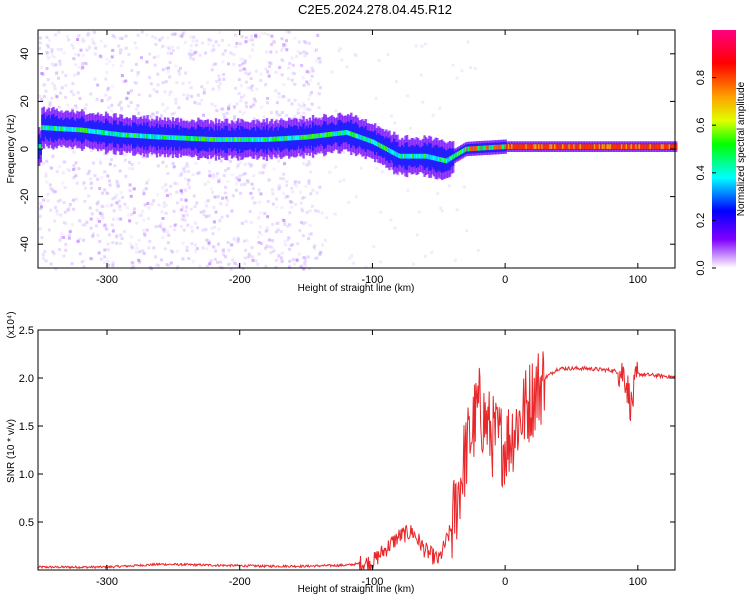 The image size is (750, 600). I want to click on colorbar-tick-label: 0.4, so click(701, 172).